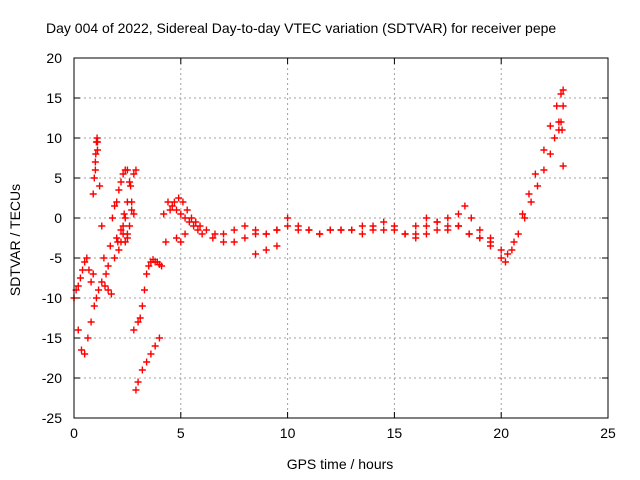 The height and width of the screenshot is (480, 640). Describe the element at coordinates (52, 418) in the screenshot. I see `y-tick-label: -25` at that location.